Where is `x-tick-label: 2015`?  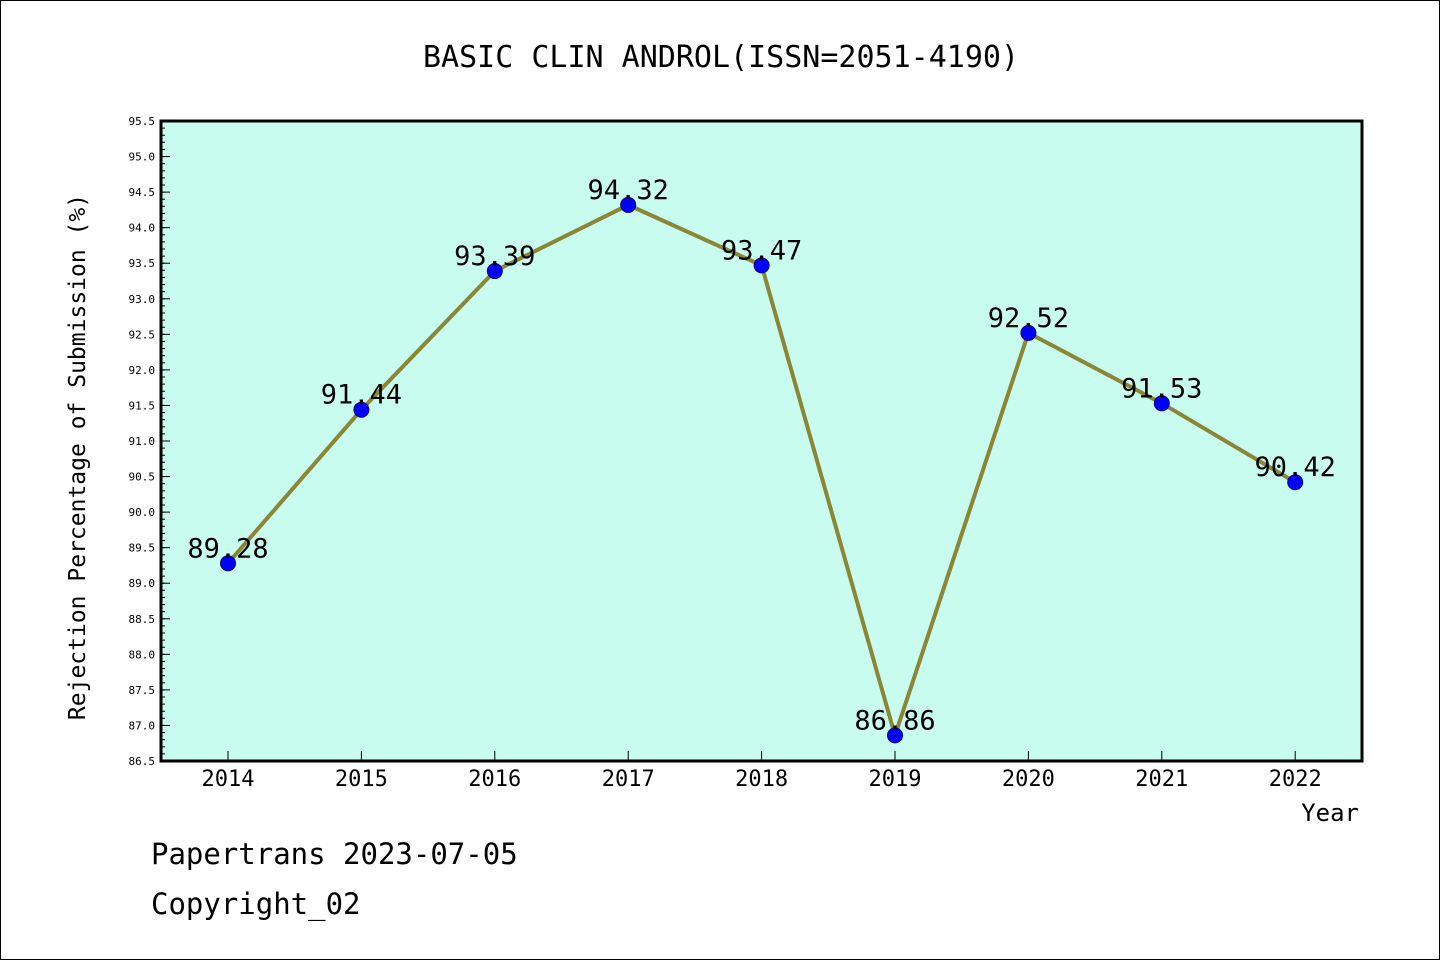
x-tick-label: 2015 is located at coordinates (361, 779).